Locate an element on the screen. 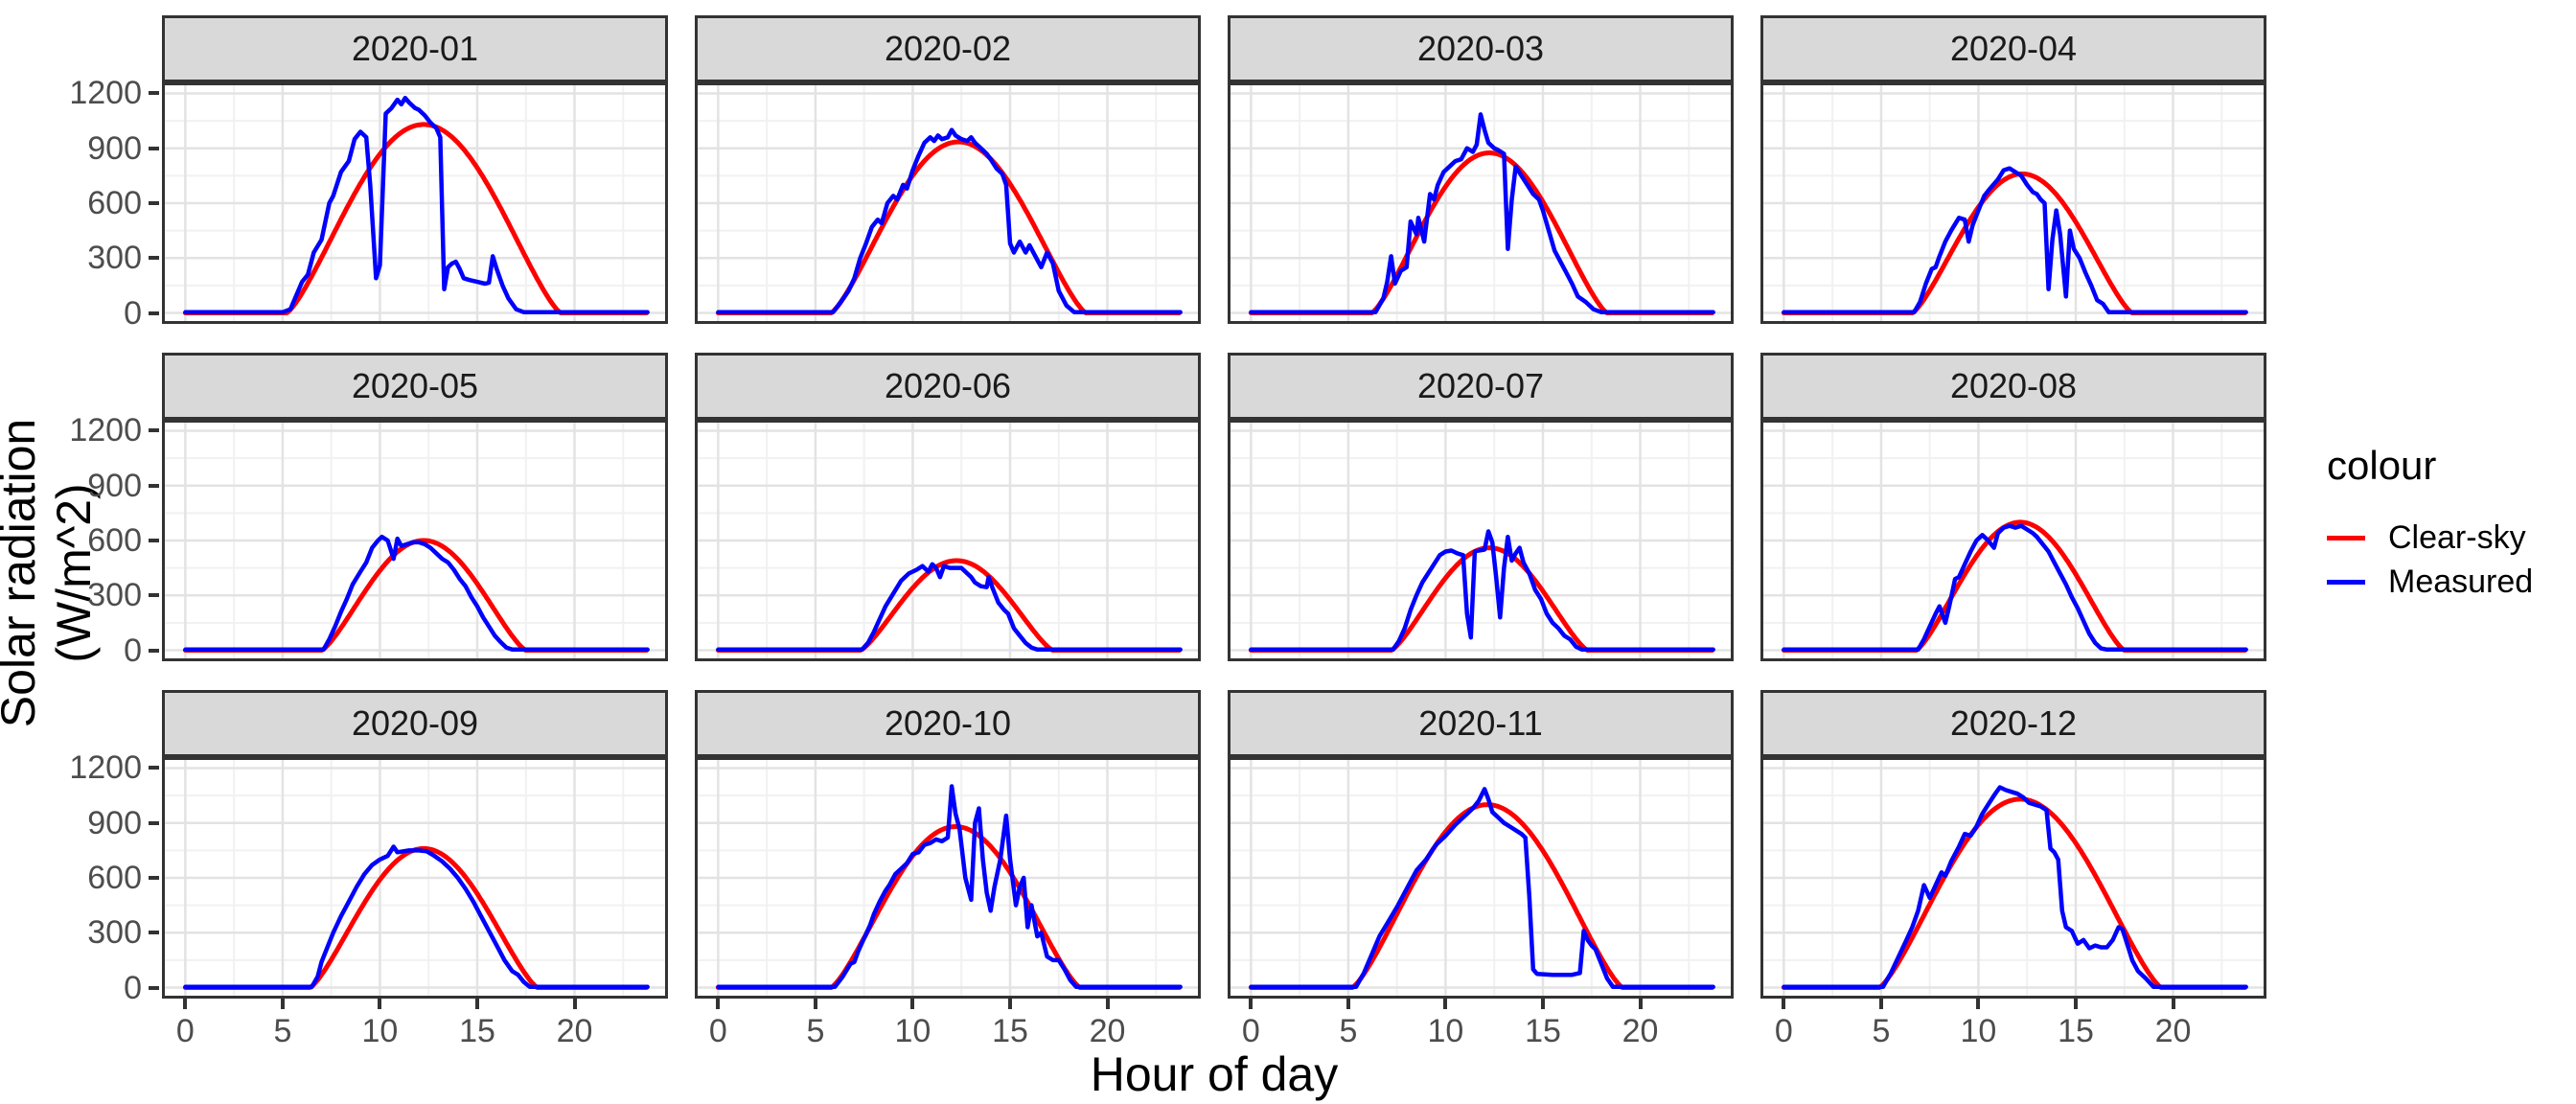 Image resolution: width=2576 pixels, height=1104 pixels. legend-entry-label: Clear-sky is located at coordinates (2457, 537).